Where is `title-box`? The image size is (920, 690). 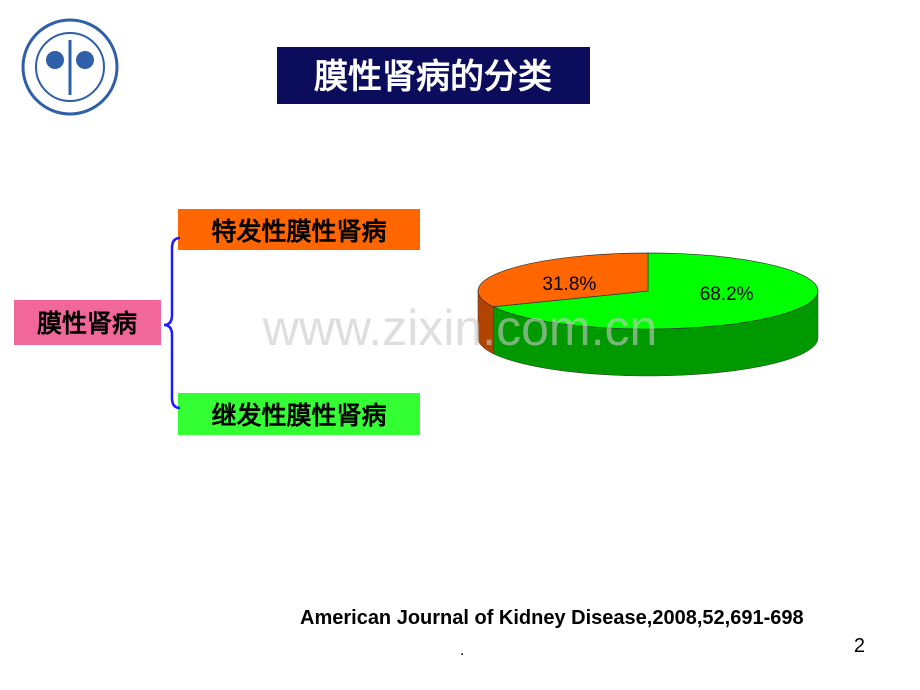 title-box is located at coordinates (433, 75).